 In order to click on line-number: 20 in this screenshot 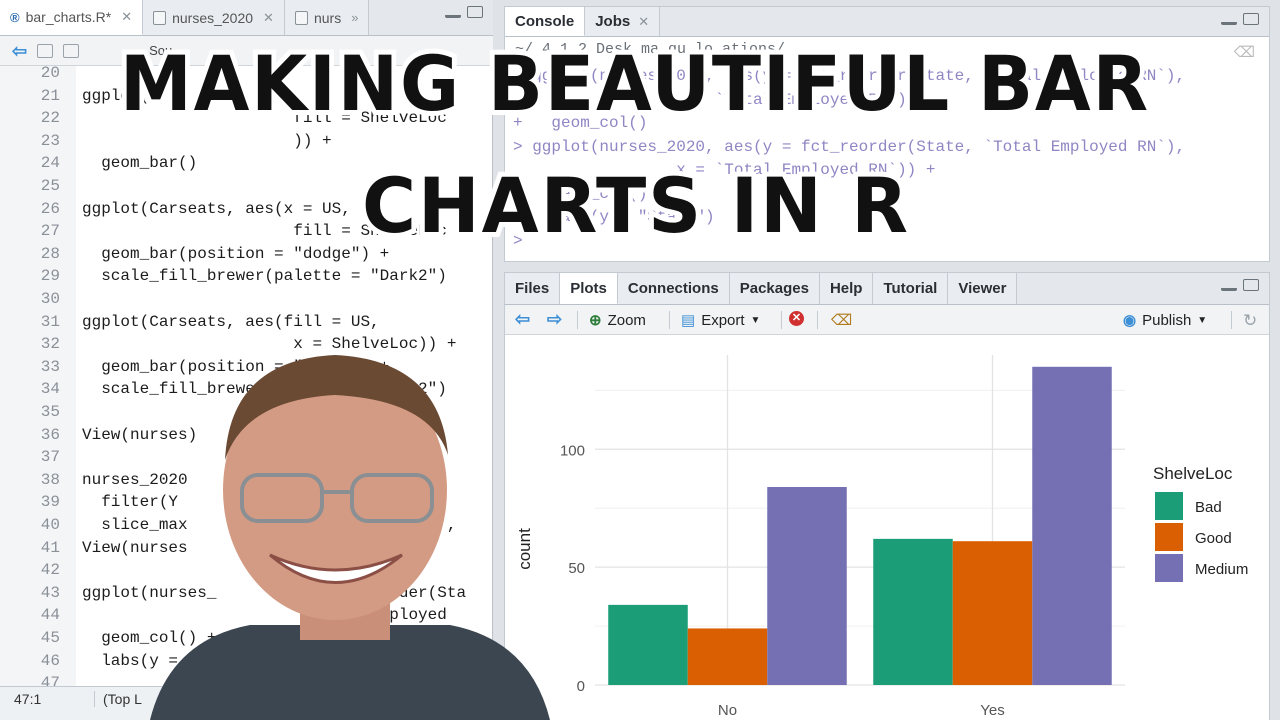, I will do `click(50, 73)`.